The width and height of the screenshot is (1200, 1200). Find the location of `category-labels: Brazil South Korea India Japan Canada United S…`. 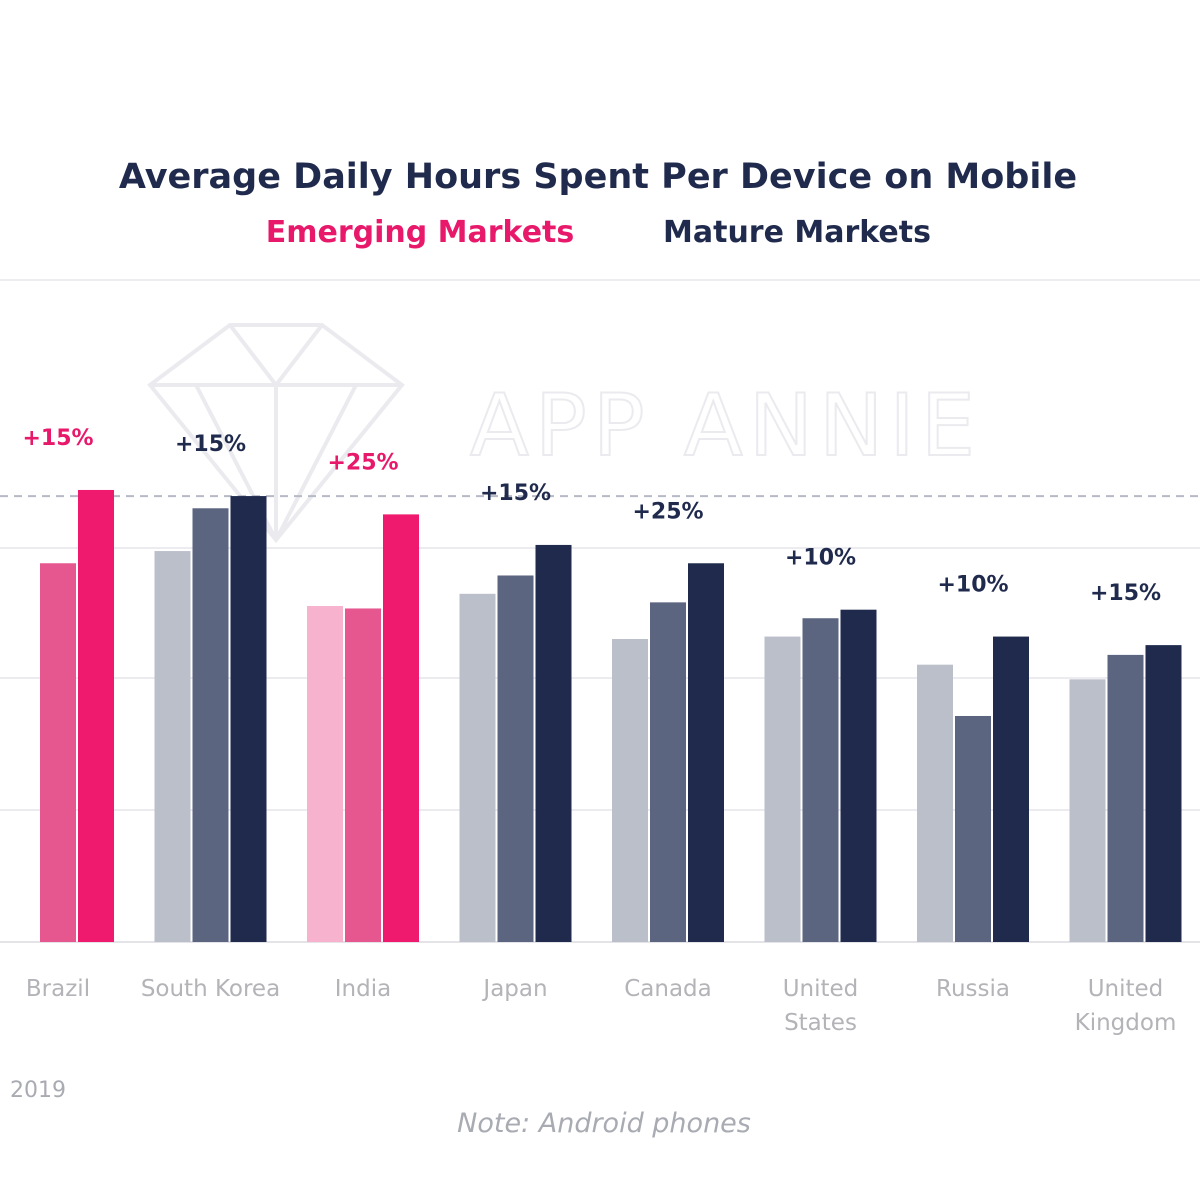

category-labels: Brazil South Korea India Japan Canada United S… is located at coordinates (601, 1006).